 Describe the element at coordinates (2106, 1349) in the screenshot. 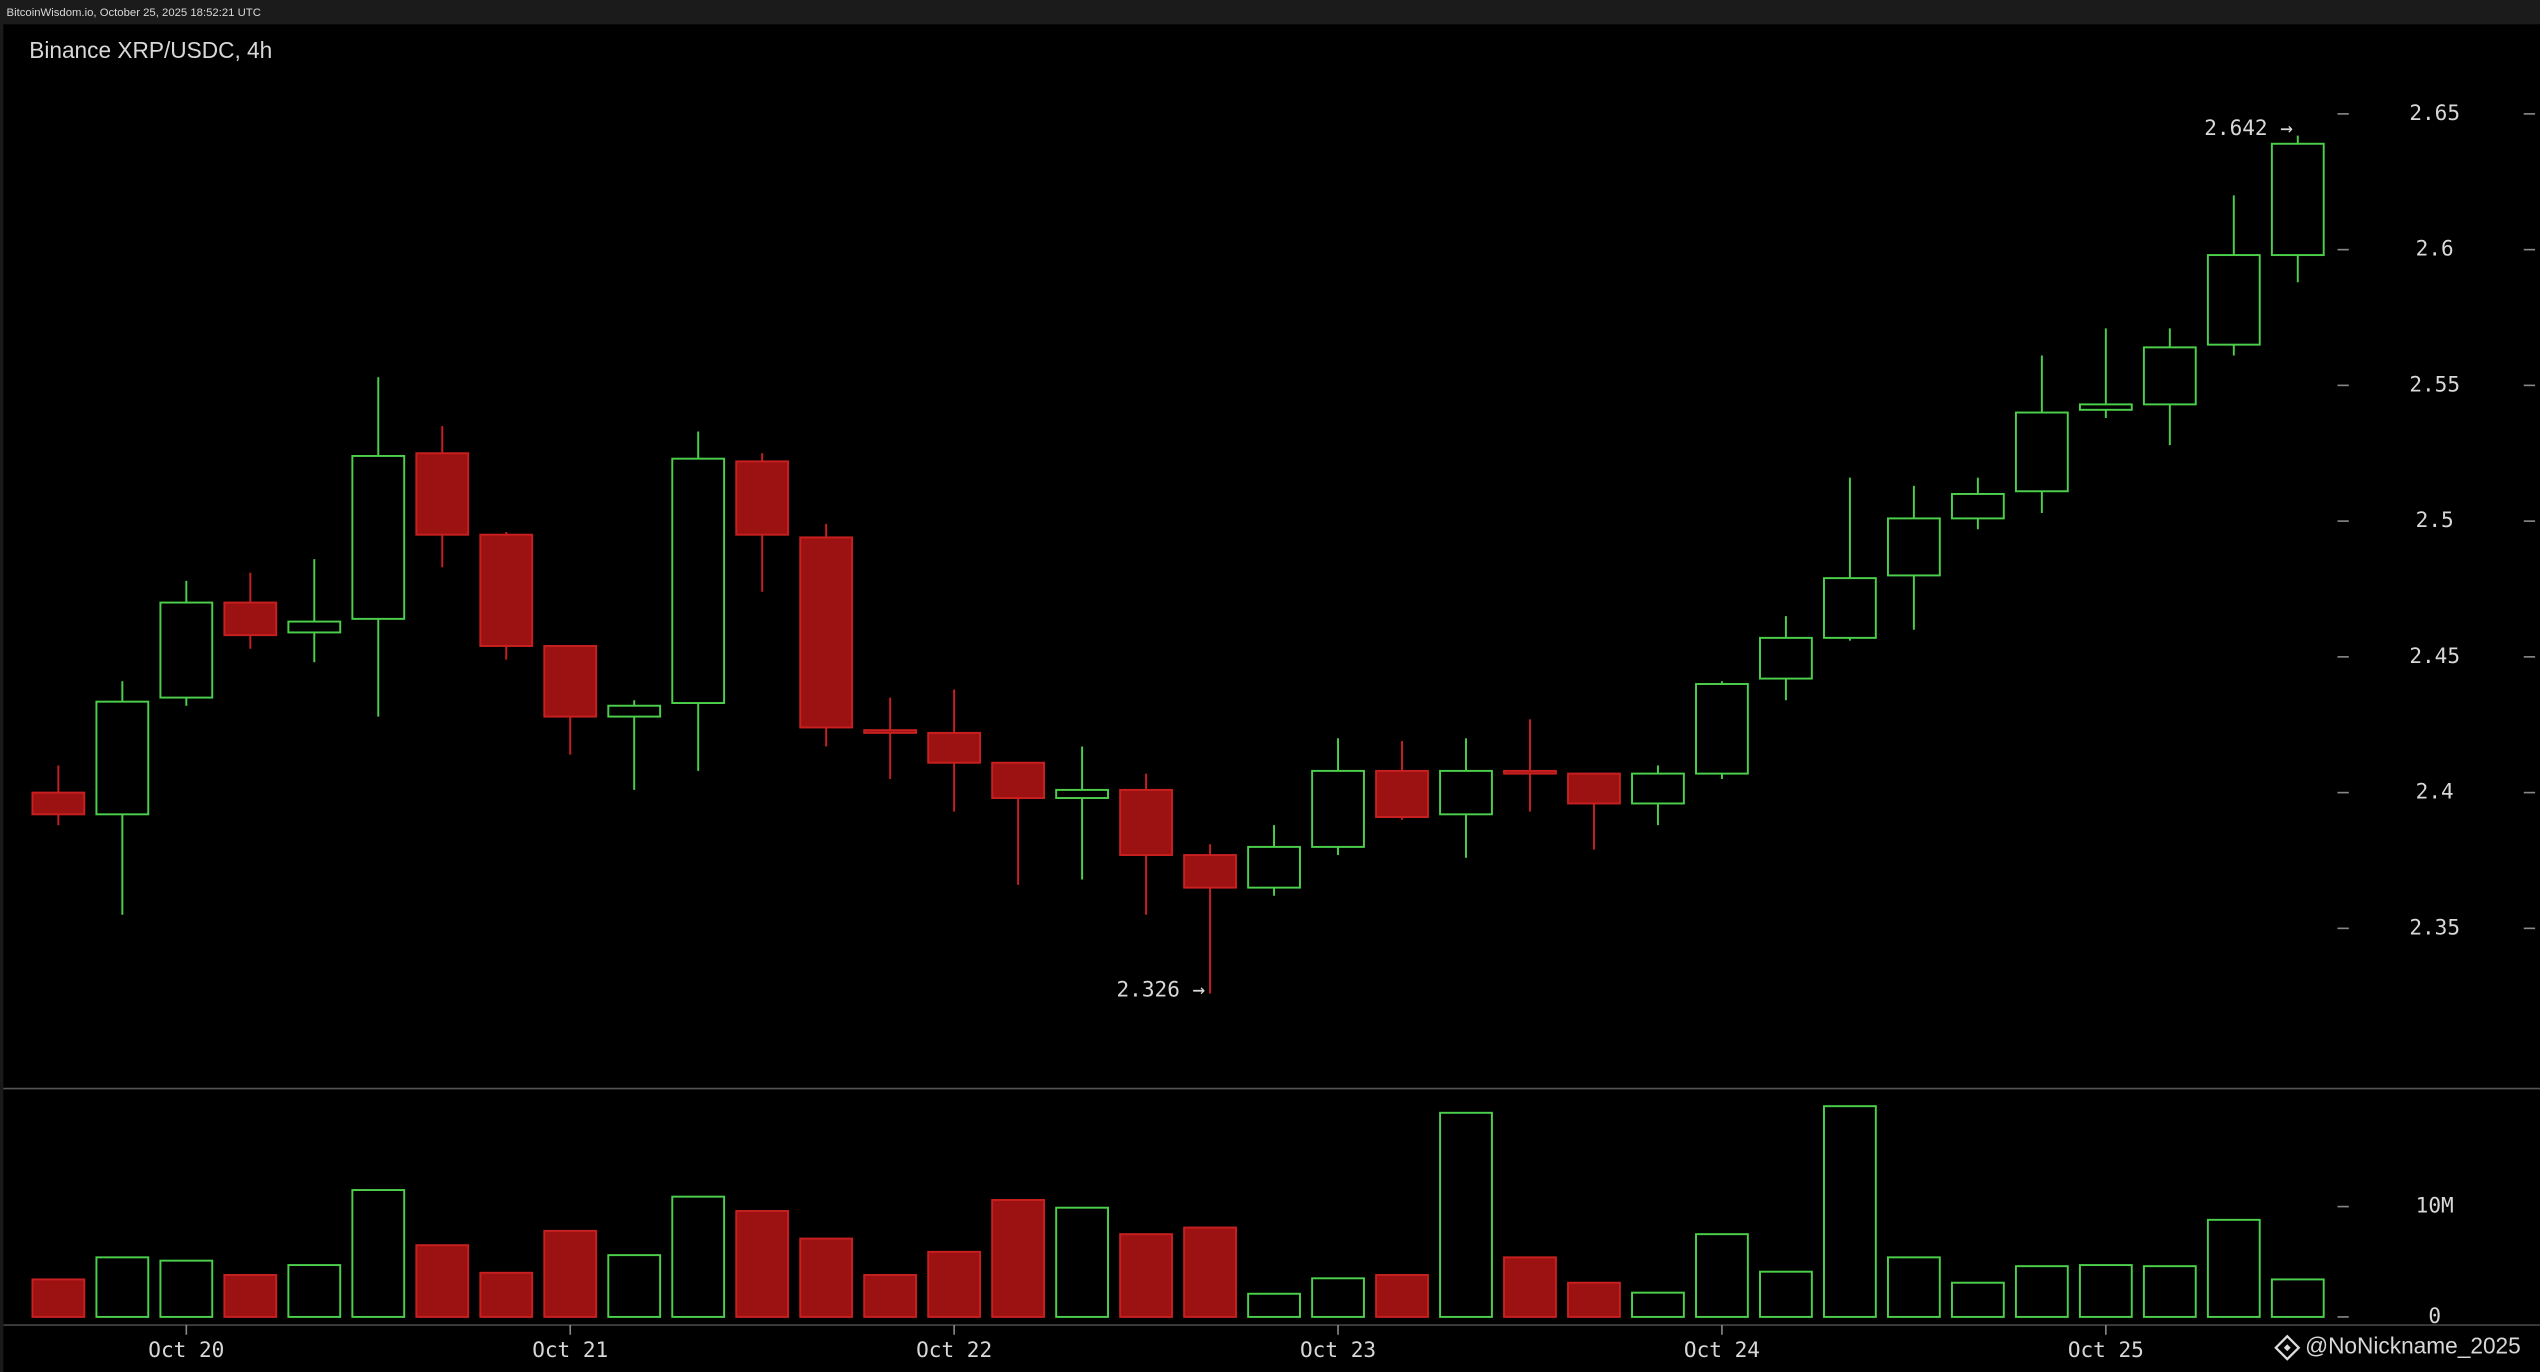

I see `x-tick-label: Oct 25` at that location.